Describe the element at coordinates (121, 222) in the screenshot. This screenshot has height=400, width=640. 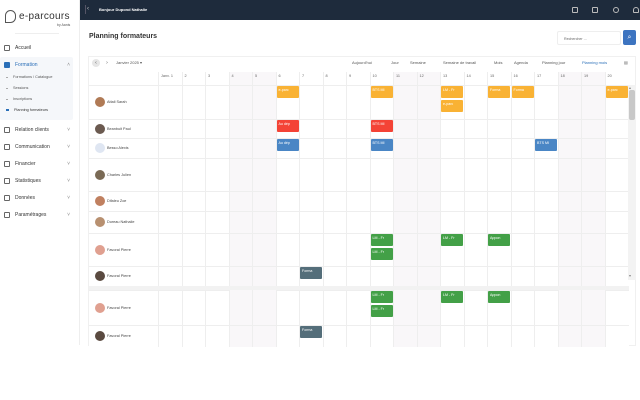
I see `trainer-name: Dureau Nathalie` at that location.